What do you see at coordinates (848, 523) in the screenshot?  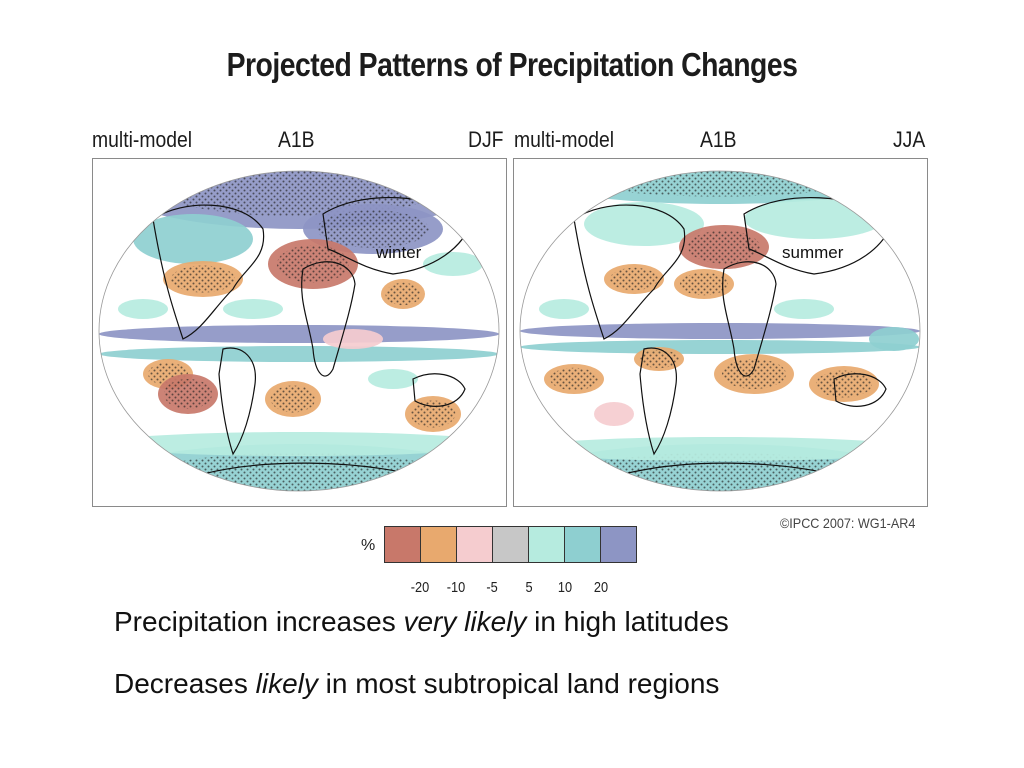 I see `copyright-note: ©IPCC 2007: WG1-AR4` at bounding box center [848, 523].